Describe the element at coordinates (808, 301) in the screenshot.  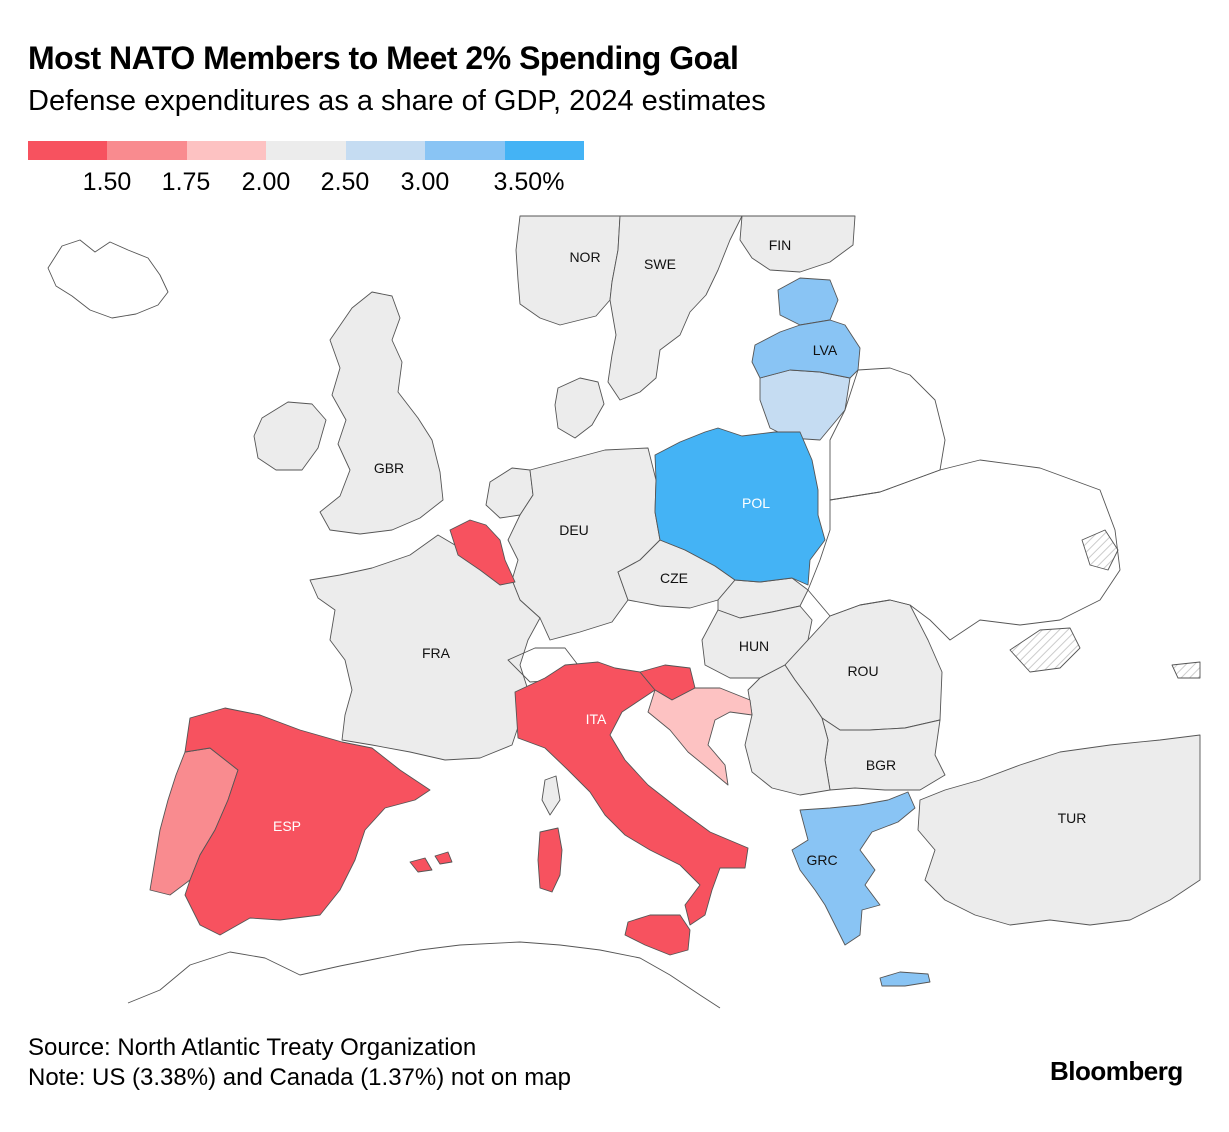
I see `country-est` at that location.